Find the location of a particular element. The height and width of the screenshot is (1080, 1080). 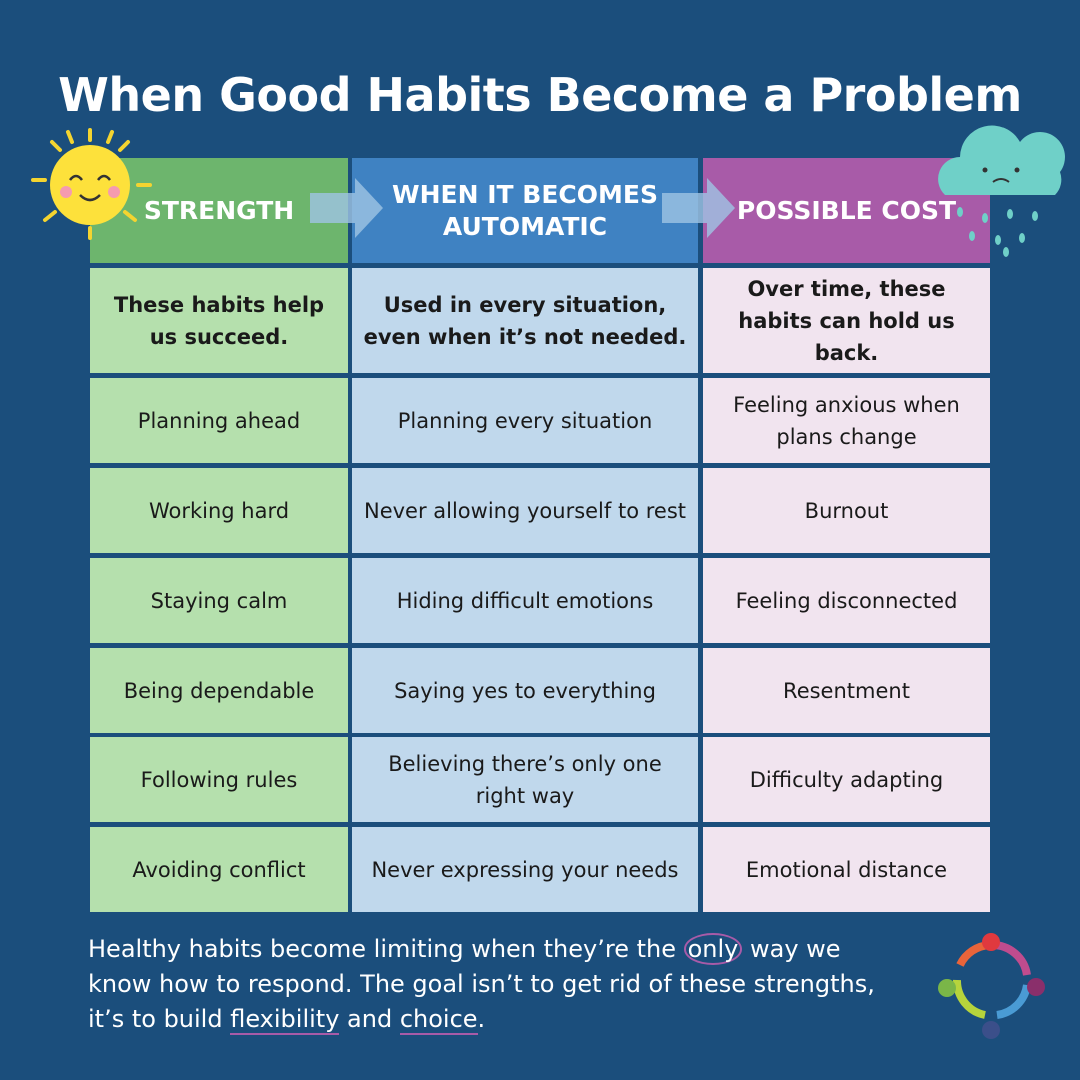

table-cell: Hiding difficult emotions is located at coordinates (525, 600).